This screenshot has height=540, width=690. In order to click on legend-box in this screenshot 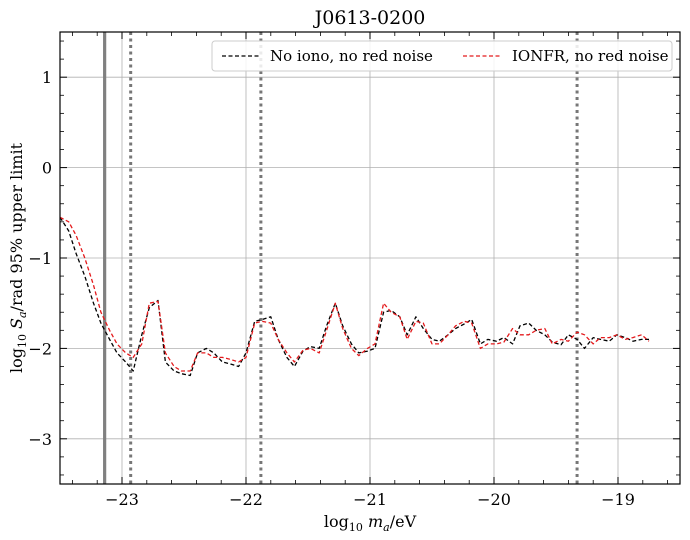, I will do `click(442, 56)`.